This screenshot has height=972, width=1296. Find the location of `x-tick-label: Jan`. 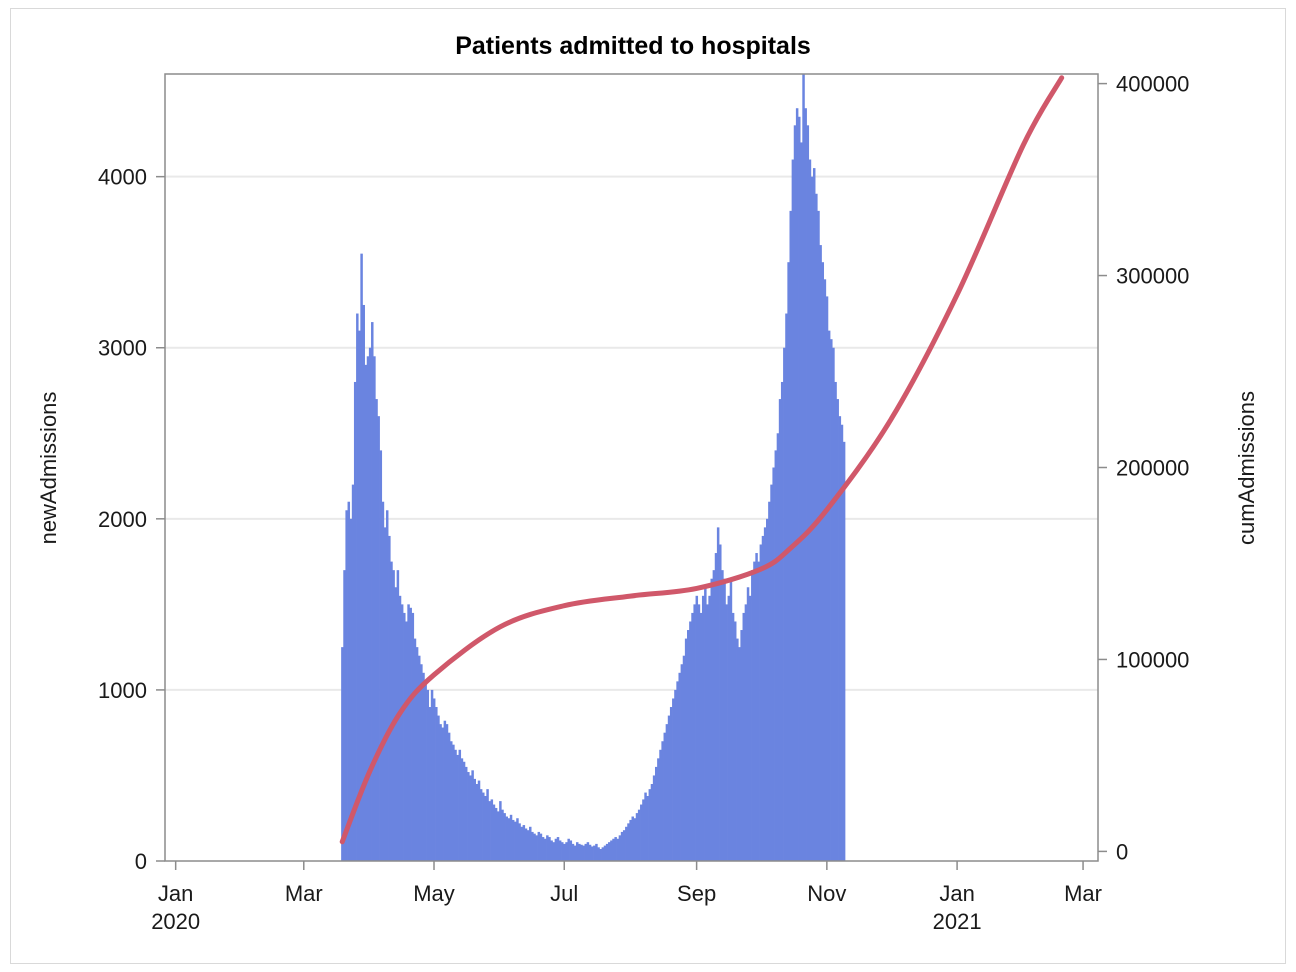

x-tick-label: Jan is located at coordinates (175, 893).